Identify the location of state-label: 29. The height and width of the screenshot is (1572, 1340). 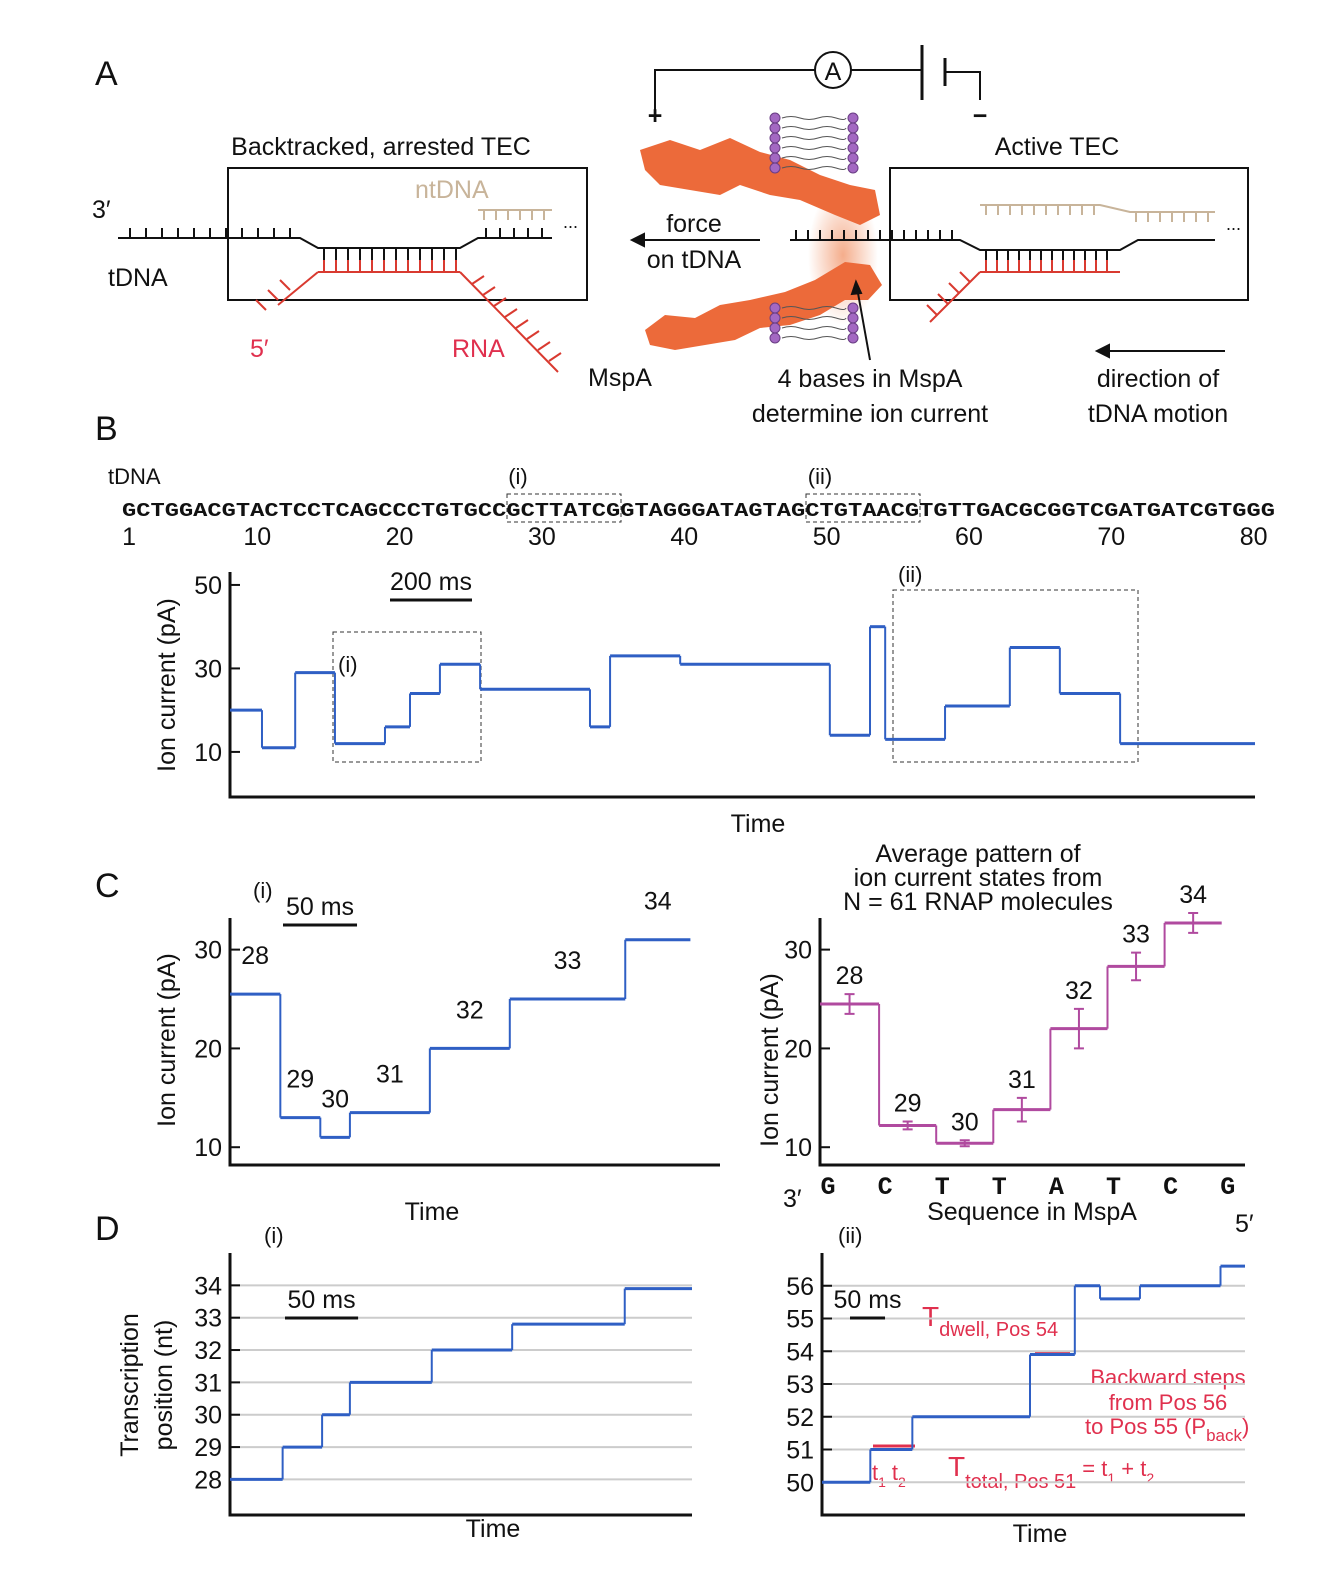
(908, 1104).